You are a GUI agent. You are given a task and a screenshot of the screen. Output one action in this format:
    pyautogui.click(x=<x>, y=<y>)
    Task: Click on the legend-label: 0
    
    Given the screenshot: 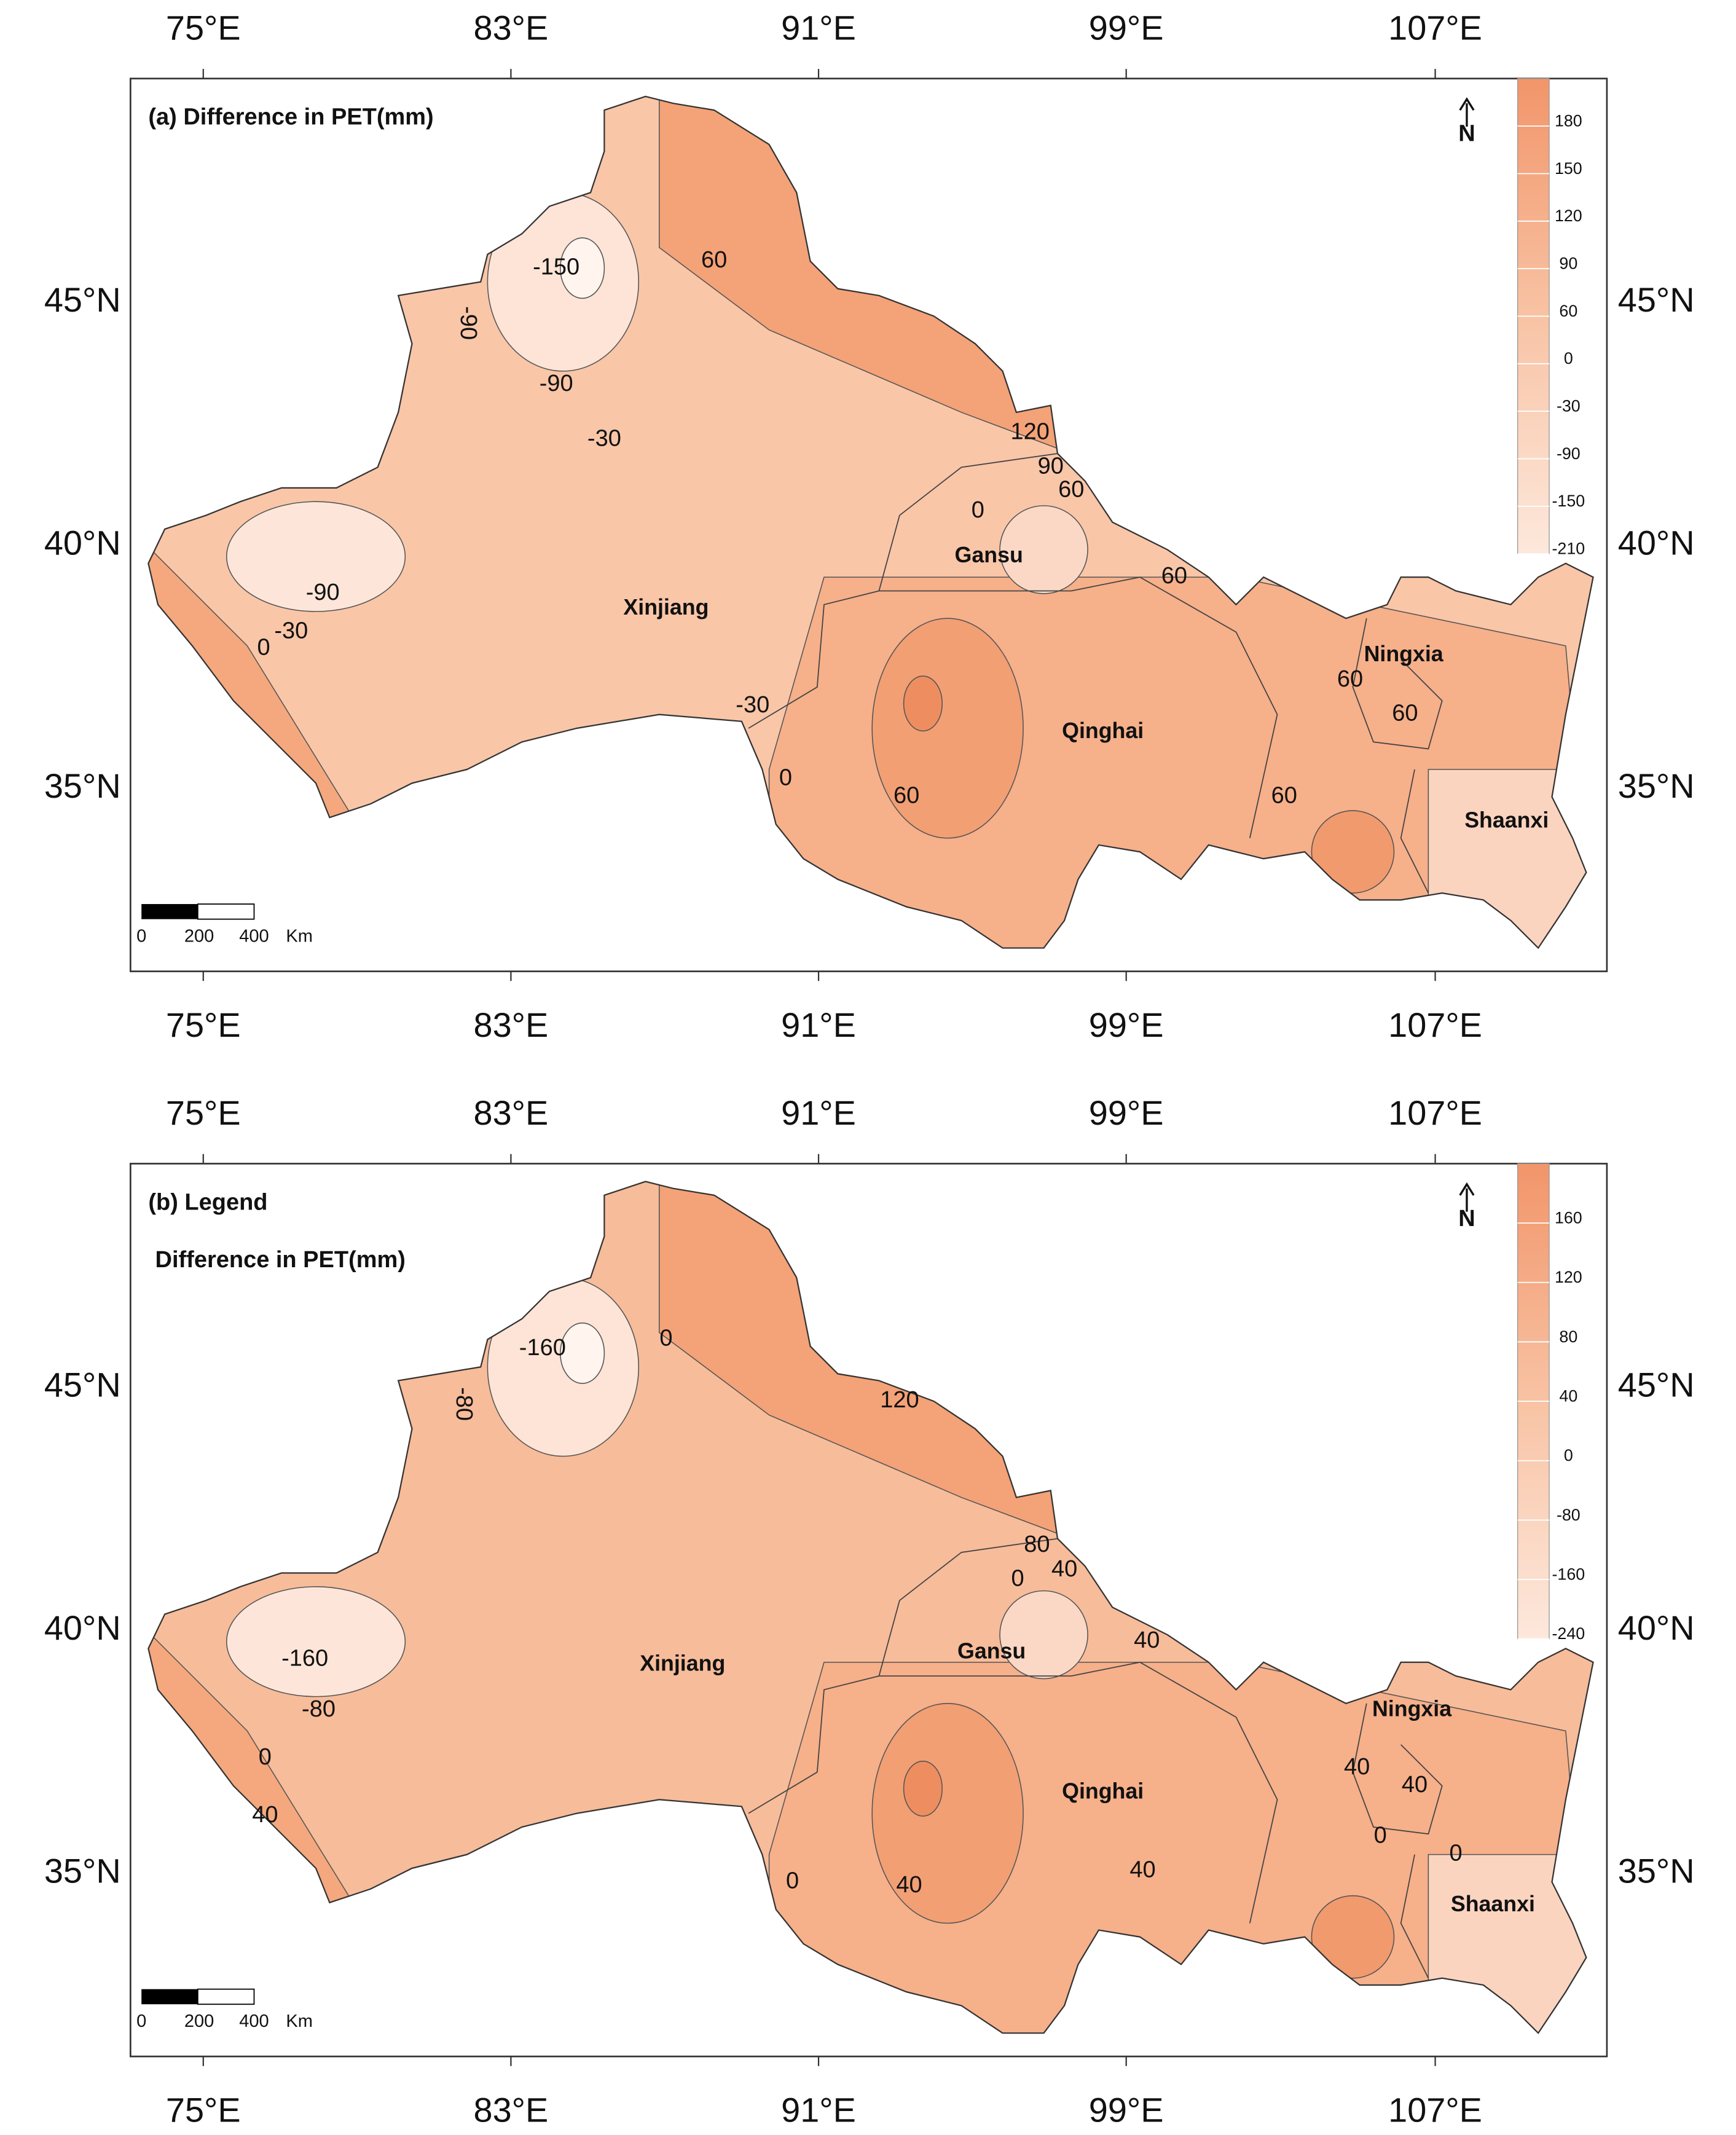 What is the action you would take?
    pyautogui.click(x=1568, y=358)
    